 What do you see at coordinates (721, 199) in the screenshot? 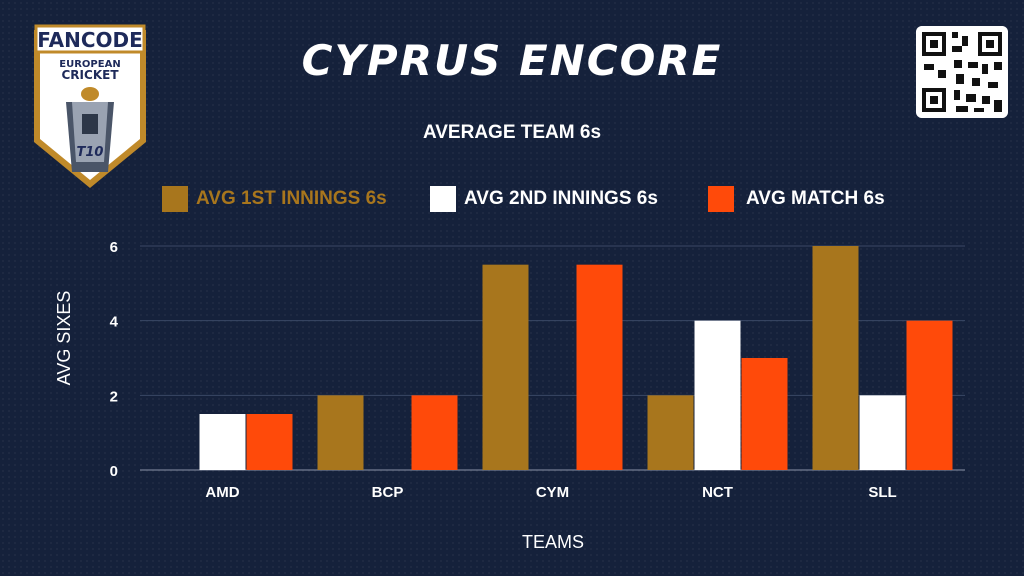
I see `legend-swatch-match` at bounding box center [721, 199].